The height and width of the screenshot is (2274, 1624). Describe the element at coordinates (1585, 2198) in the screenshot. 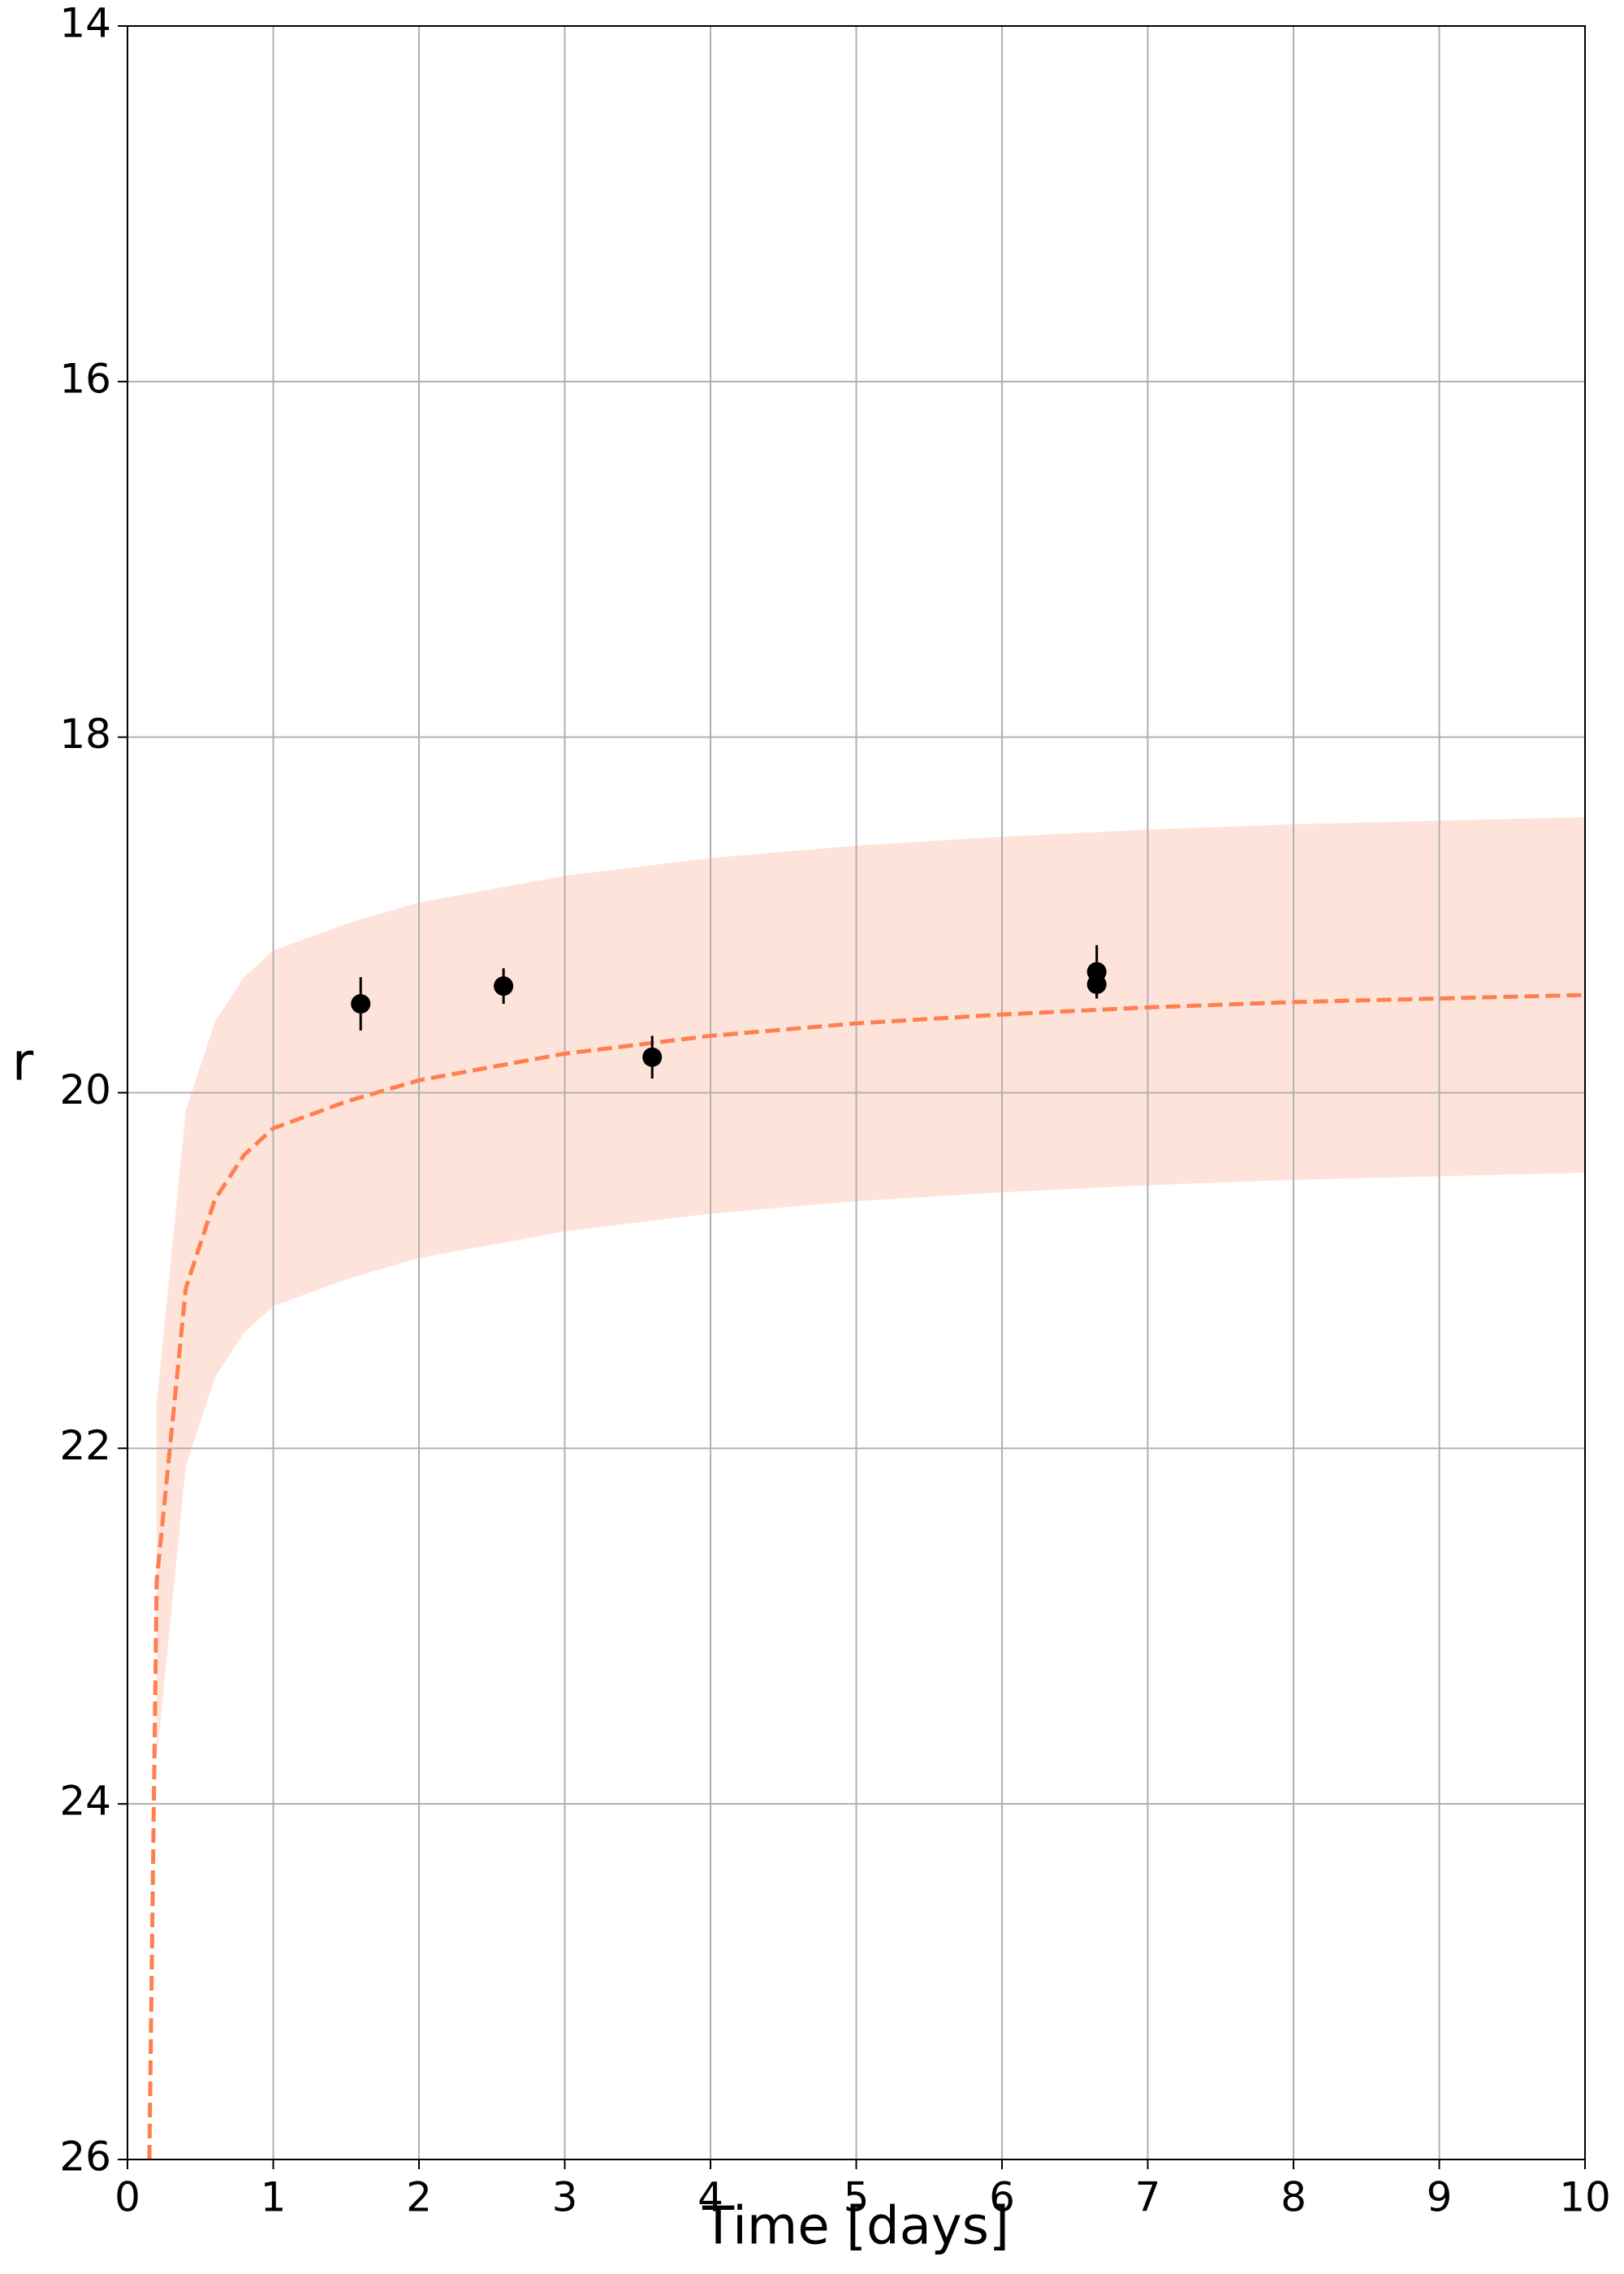

I see `x-tick-label: 10` at that location.